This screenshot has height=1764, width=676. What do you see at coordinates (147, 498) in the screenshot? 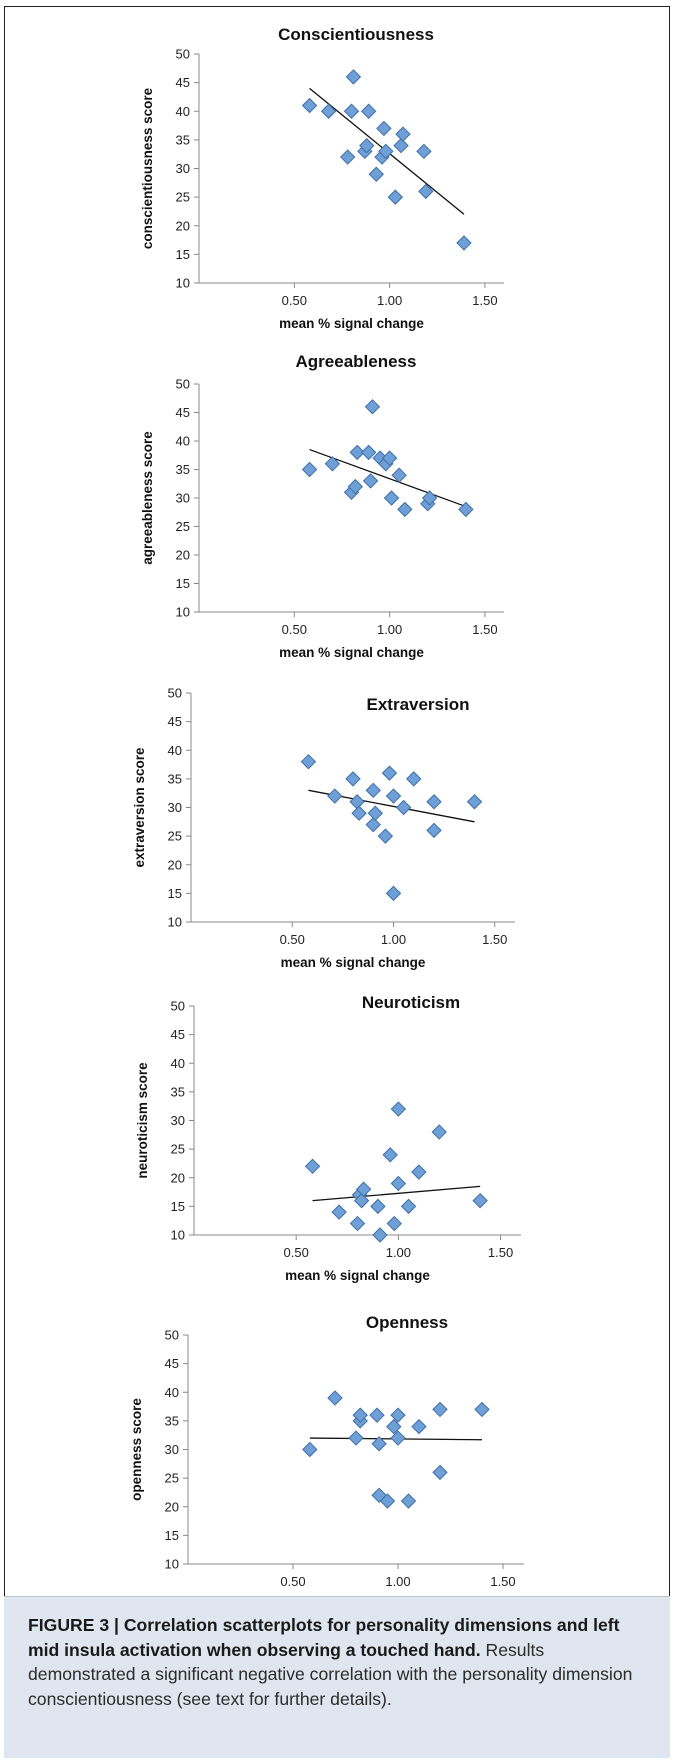
I see `y-axis-label: agreeableness score` at bounding box center [147, 498].